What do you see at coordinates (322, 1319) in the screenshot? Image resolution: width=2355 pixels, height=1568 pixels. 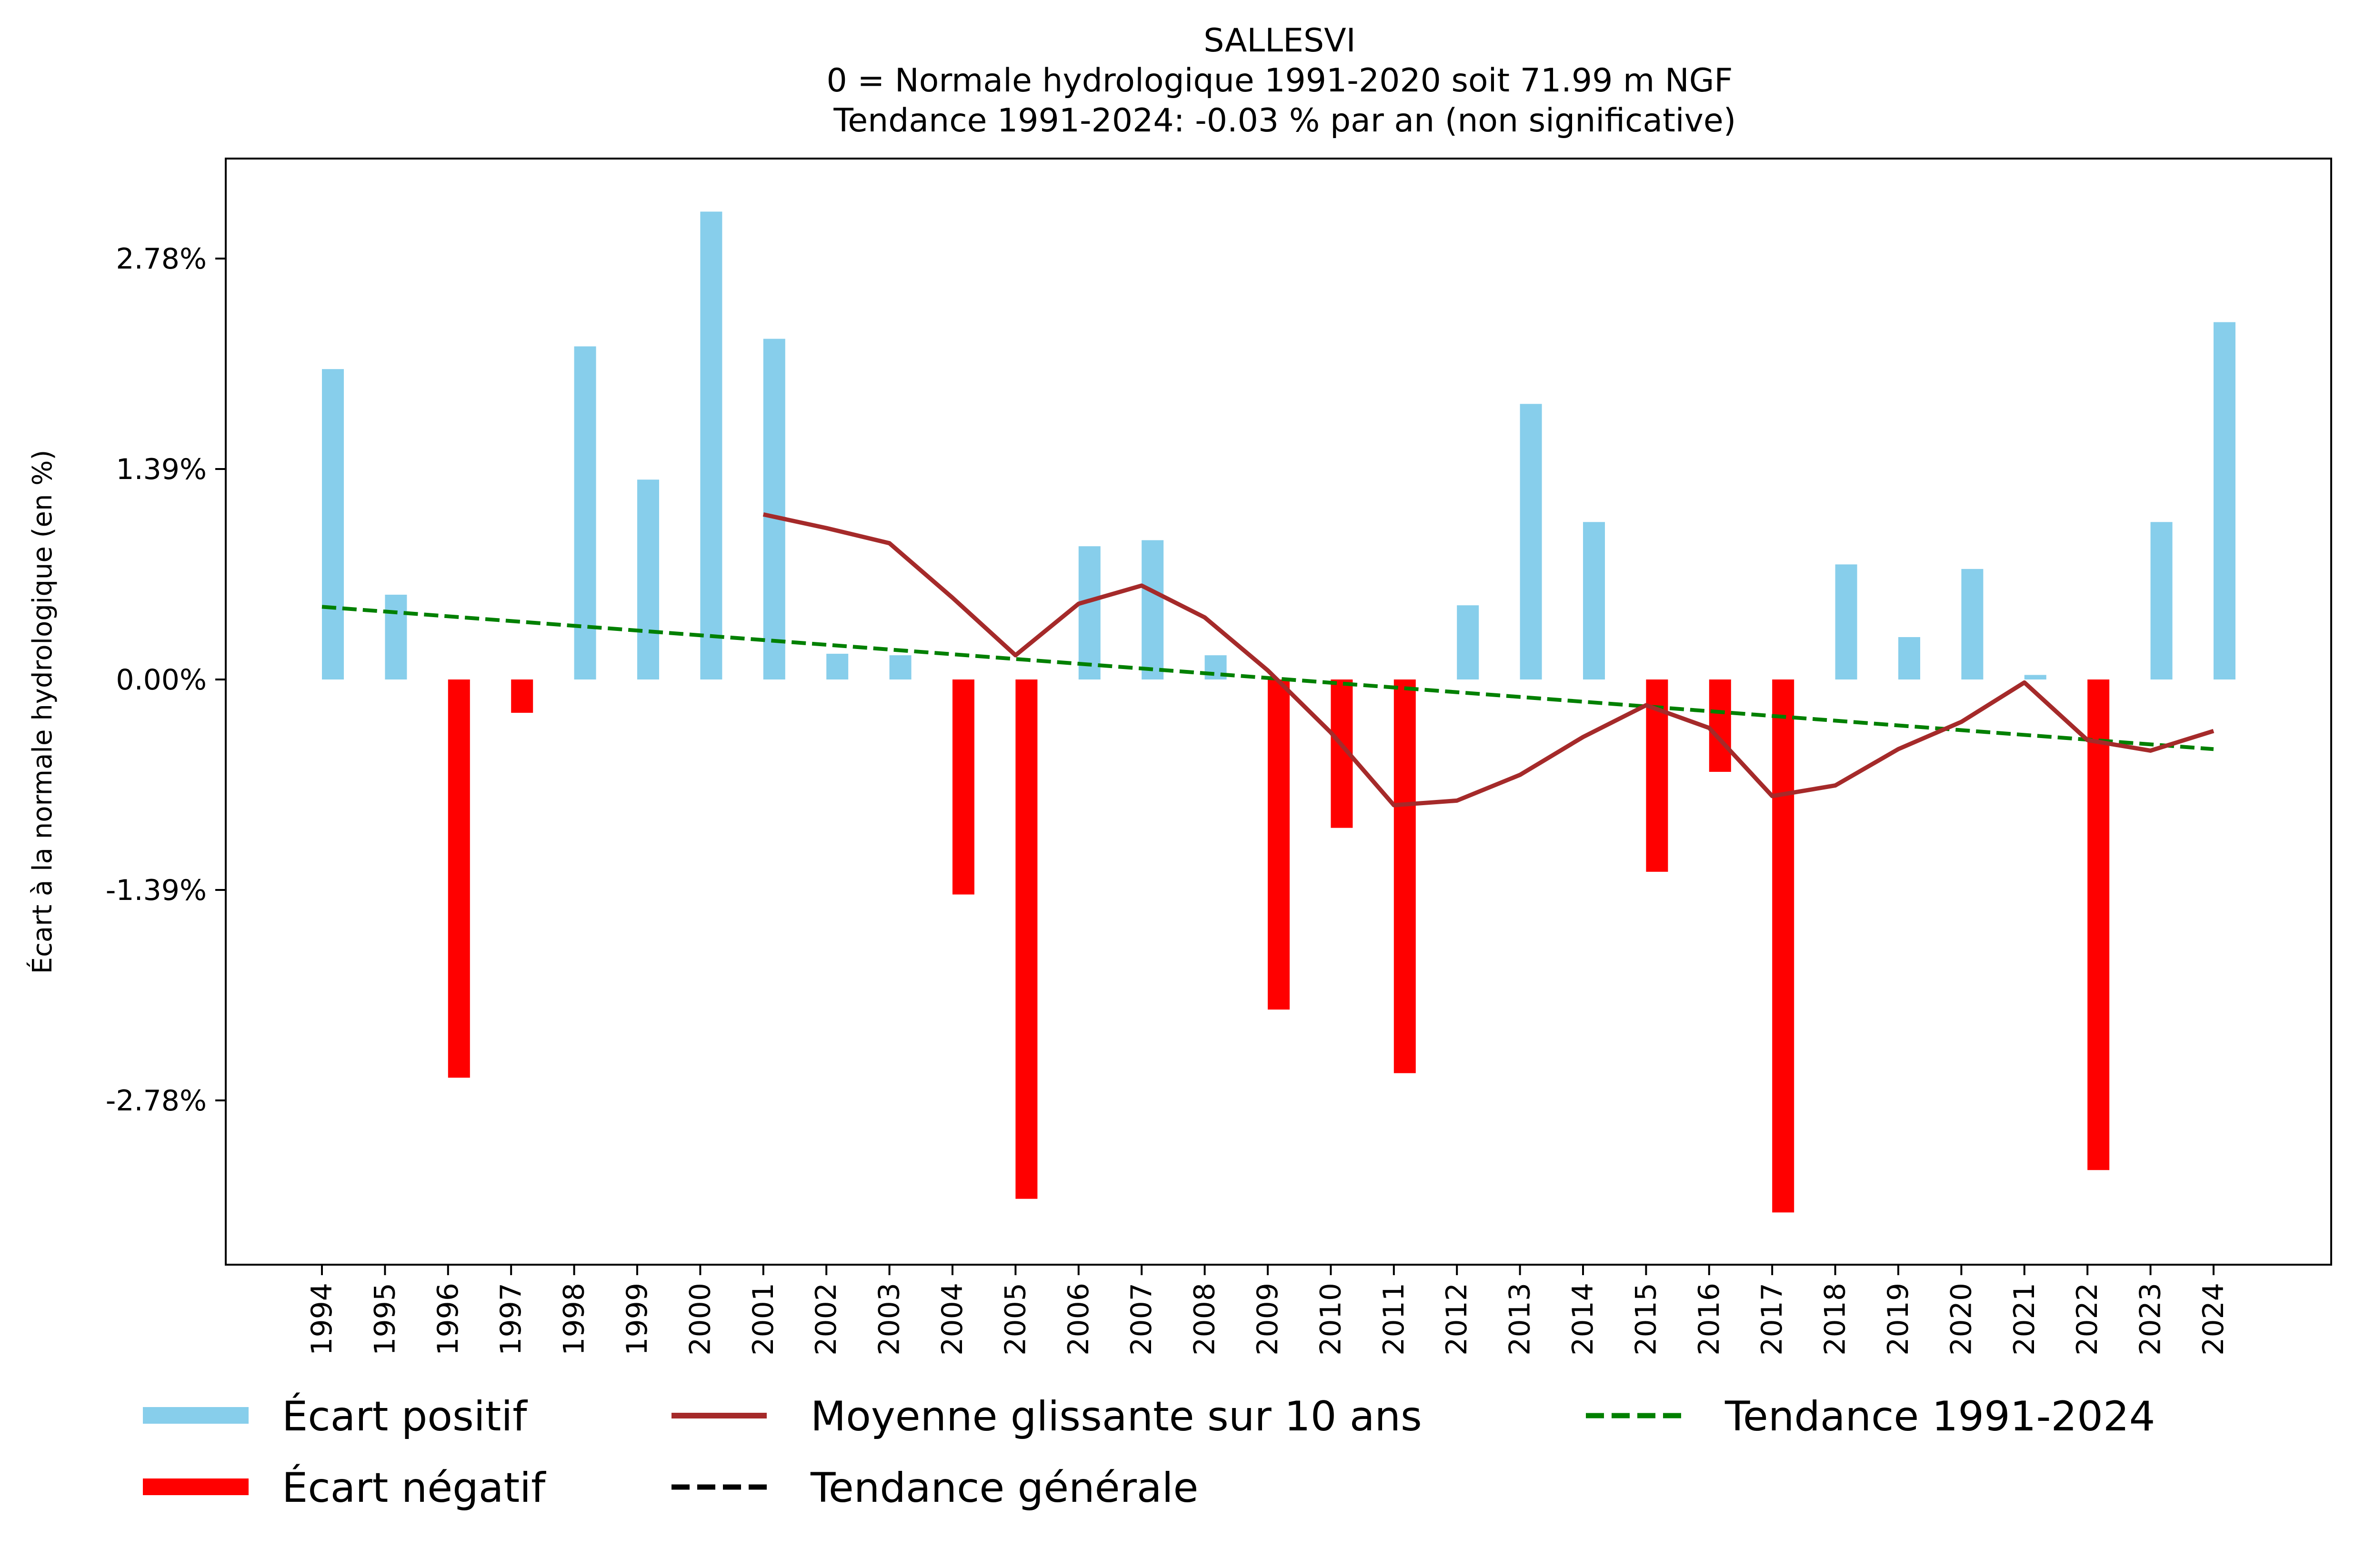 I see `x-tick-label: 1994` at bounding box center [322, 1319].